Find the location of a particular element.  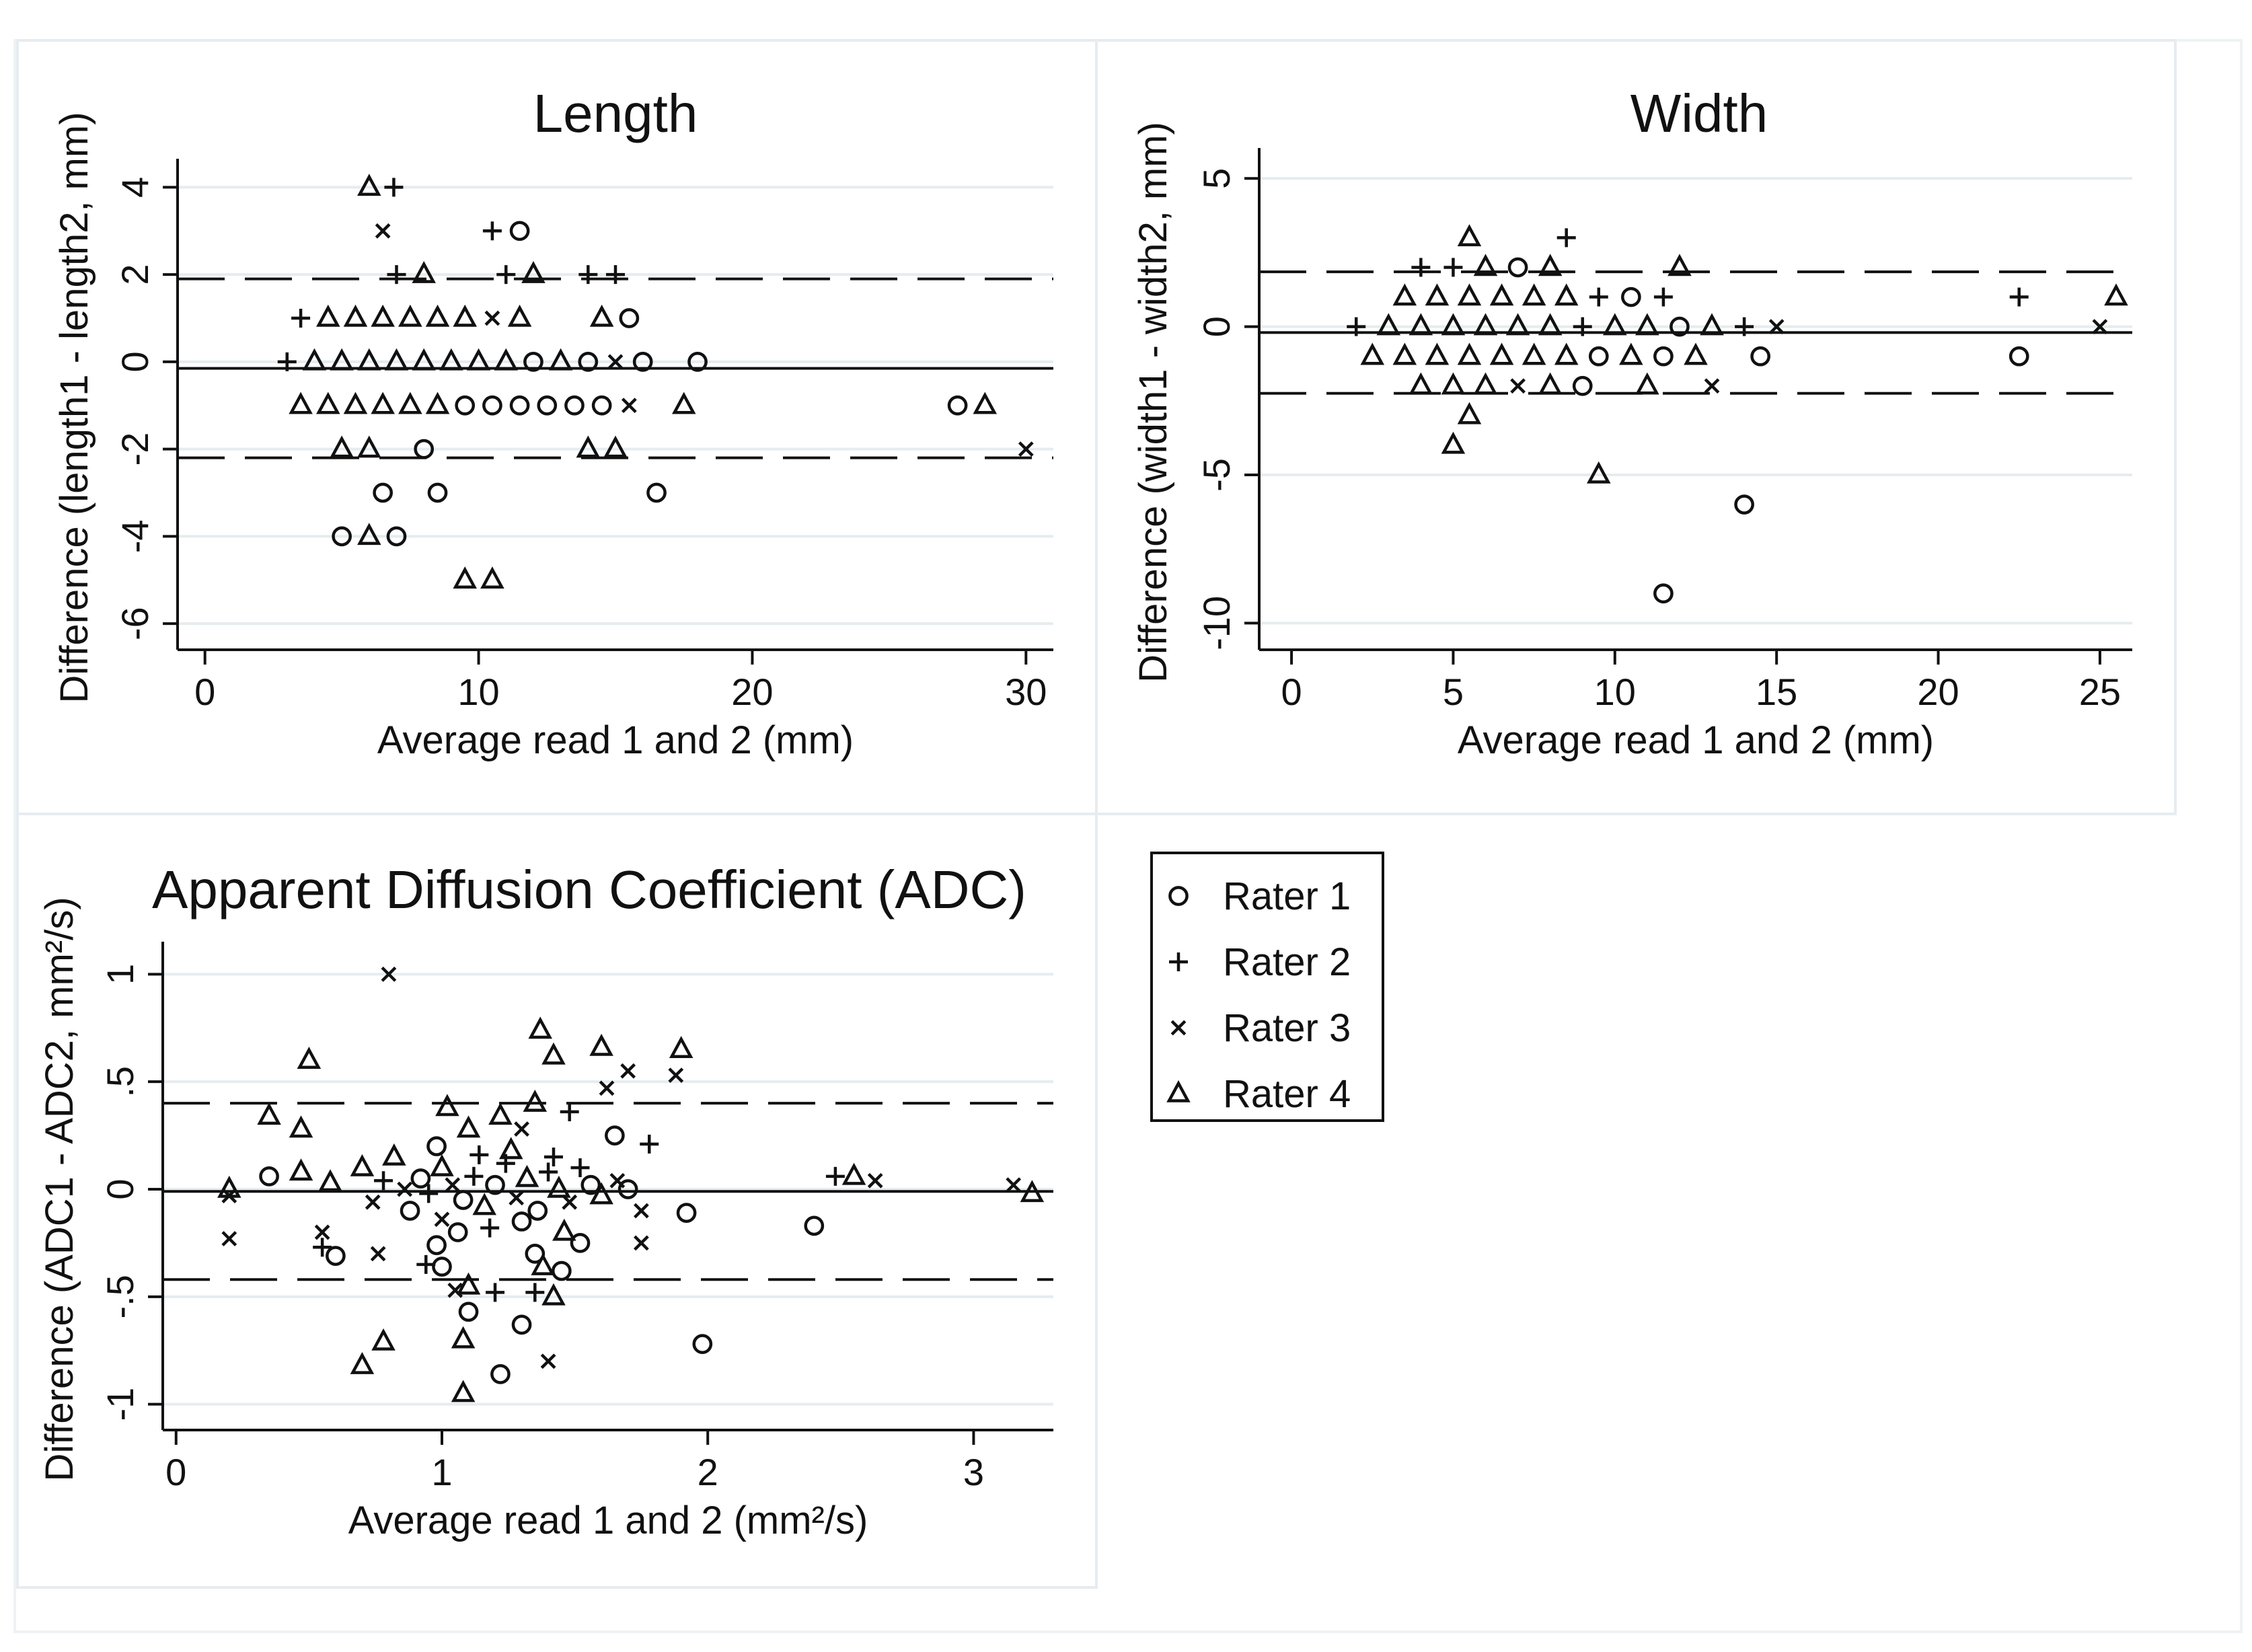

adc-ytick-label-2: 0 is located at coordinates (120, 1188).